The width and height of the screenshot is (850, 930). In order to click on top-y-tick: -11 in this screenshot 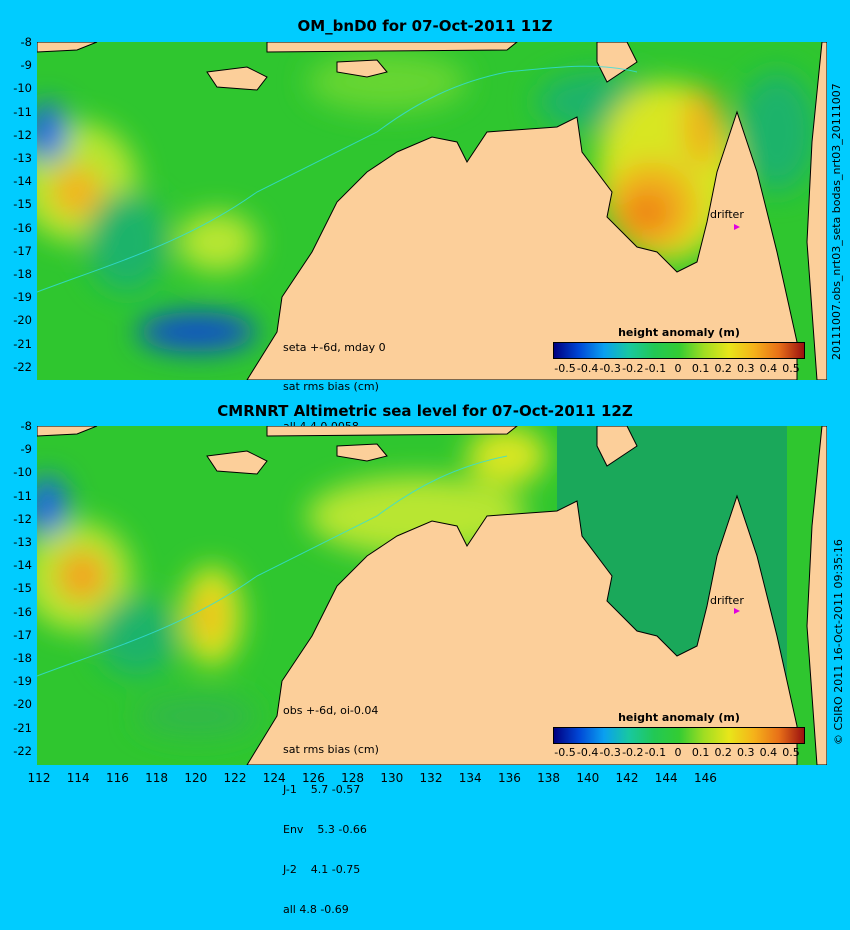, I will do `click(22, 111)`.